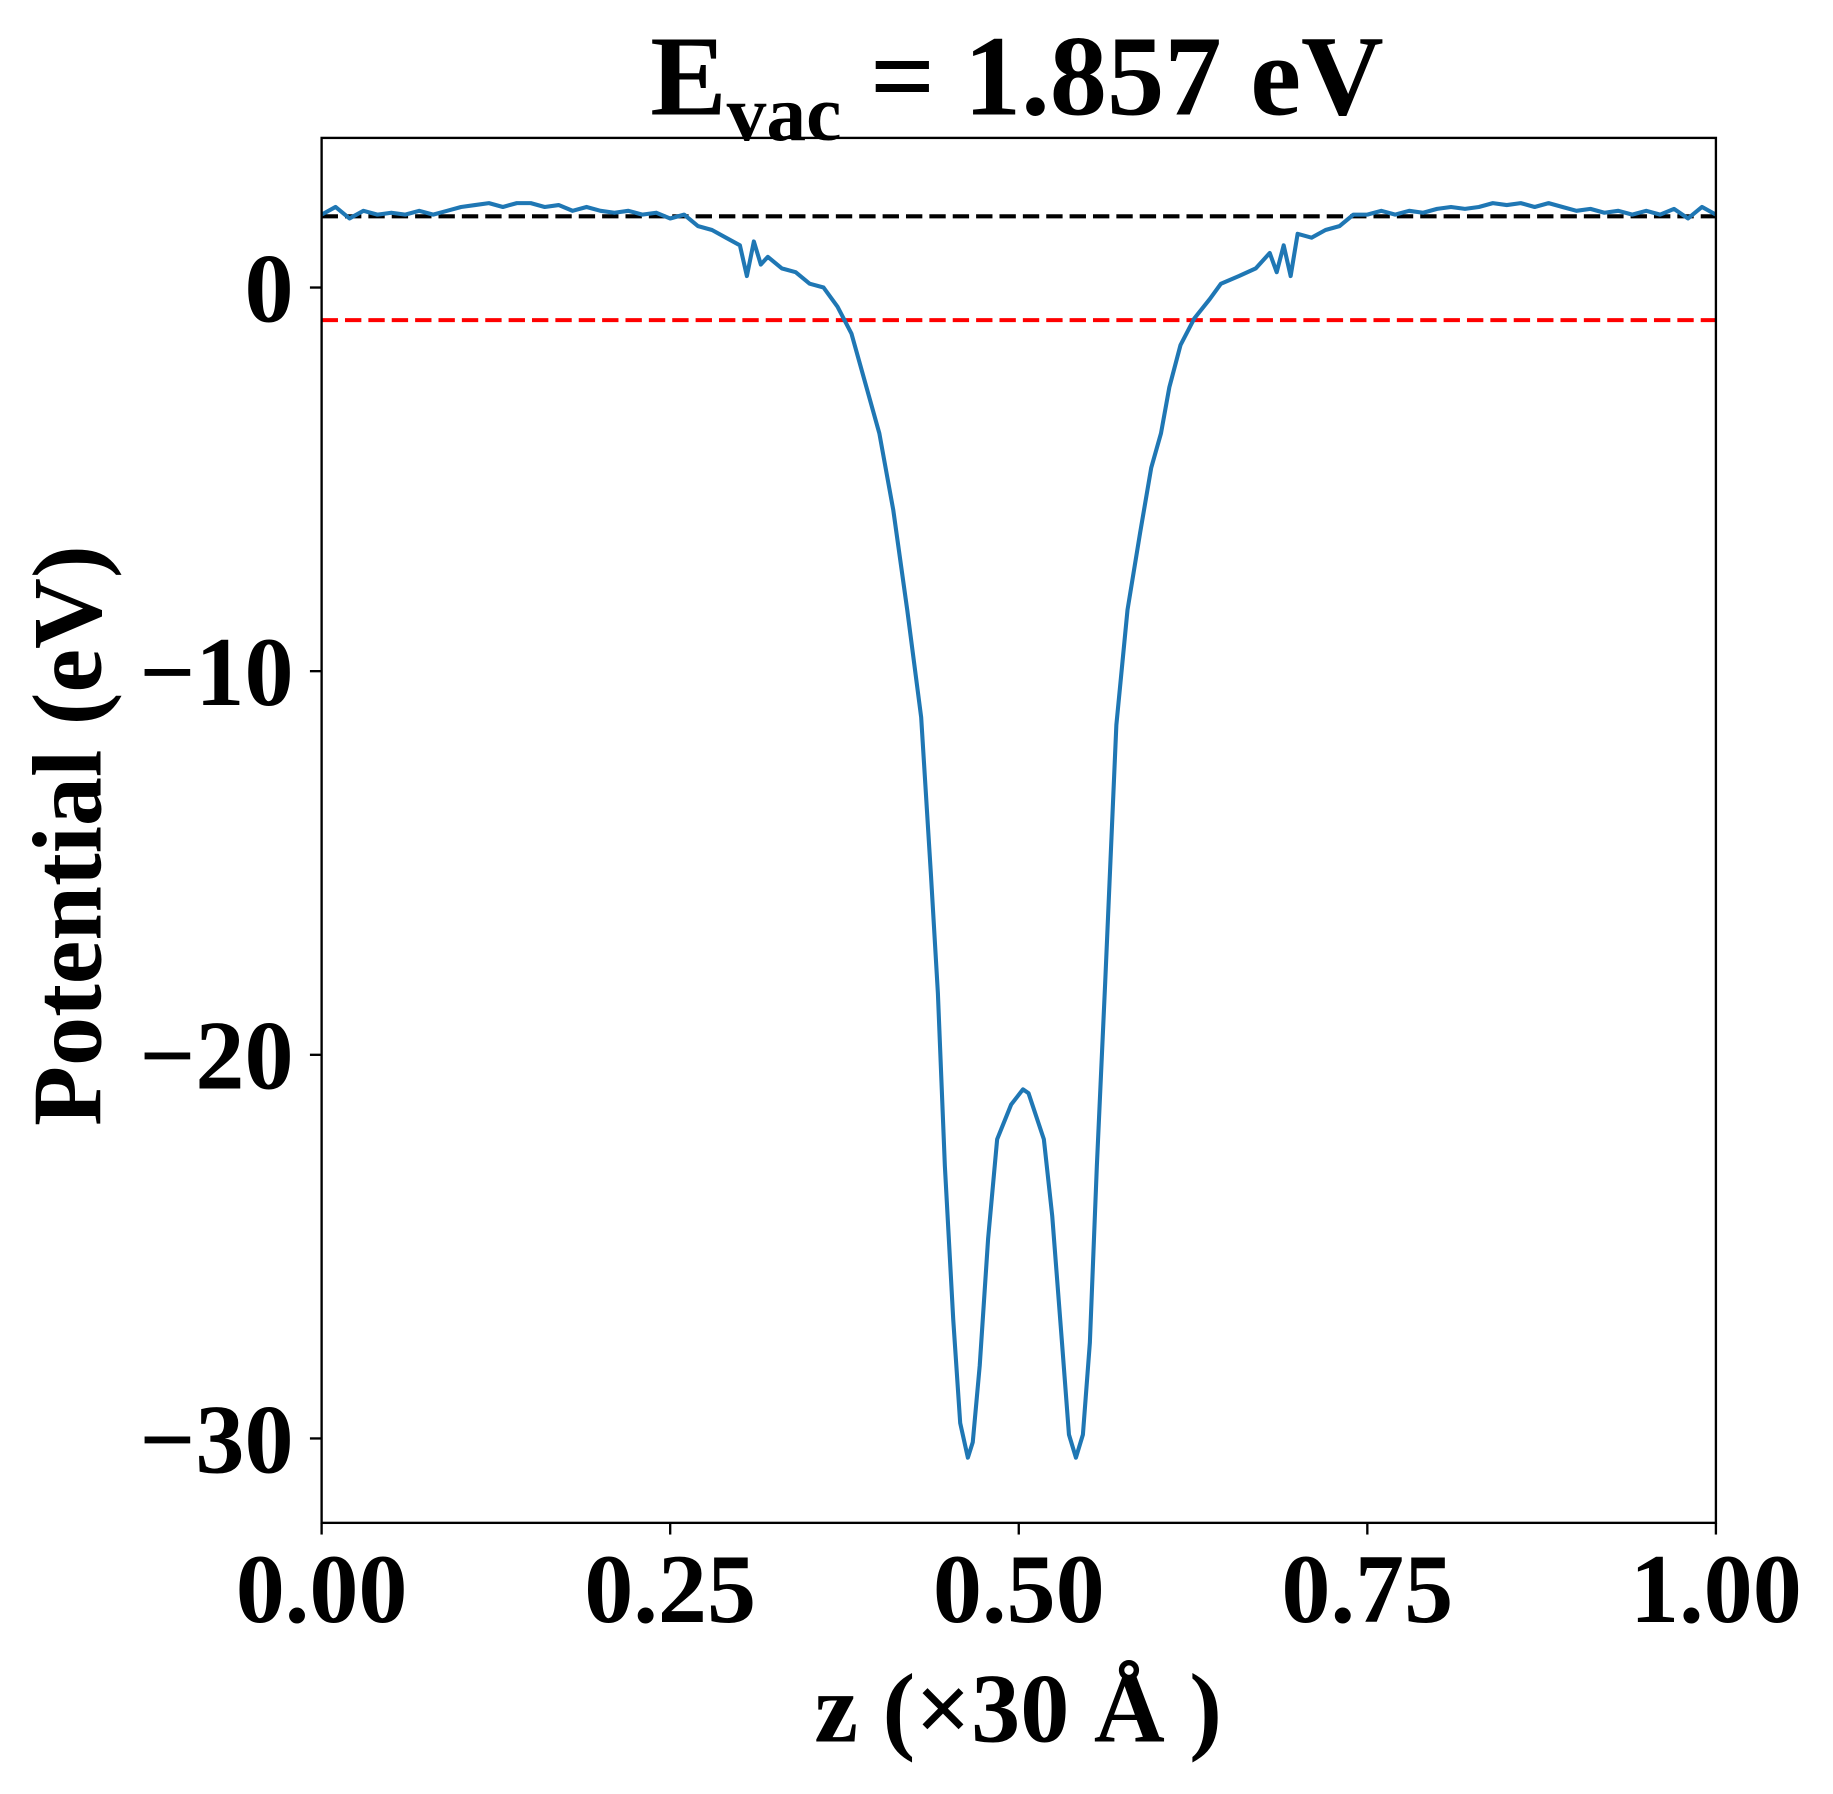 This screenshot has height=1794, width=1833. I want to click on x-tick-label: 0.75, so click(1367, 1590).